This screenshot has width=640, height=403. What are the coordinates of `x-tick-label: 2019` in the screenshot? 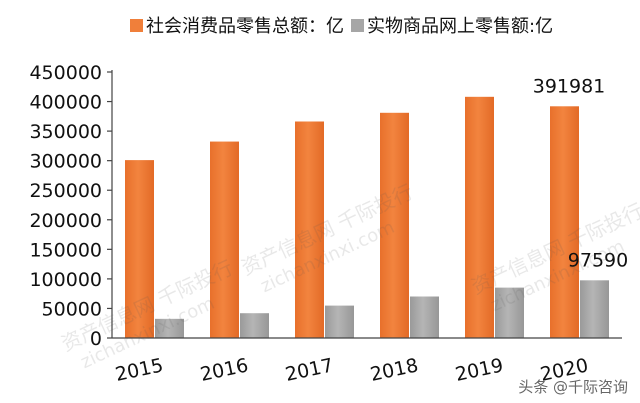 It's located at (479, 370).